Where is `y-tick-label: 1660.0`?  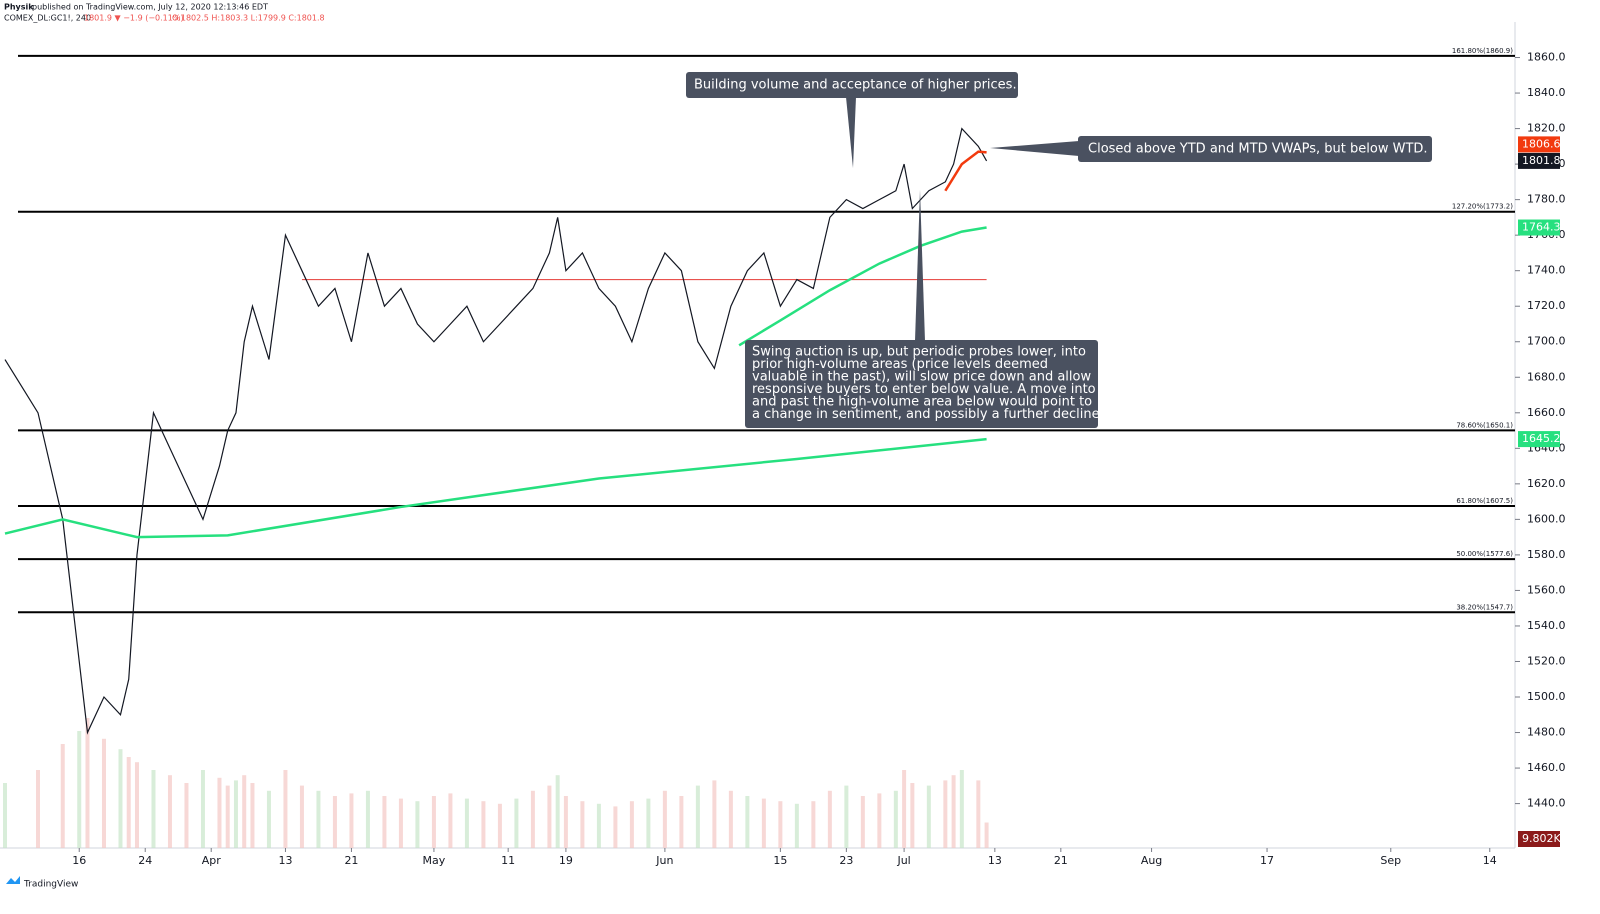
y-tick-label: 1660.0 is located at coordinates (1546, 412).